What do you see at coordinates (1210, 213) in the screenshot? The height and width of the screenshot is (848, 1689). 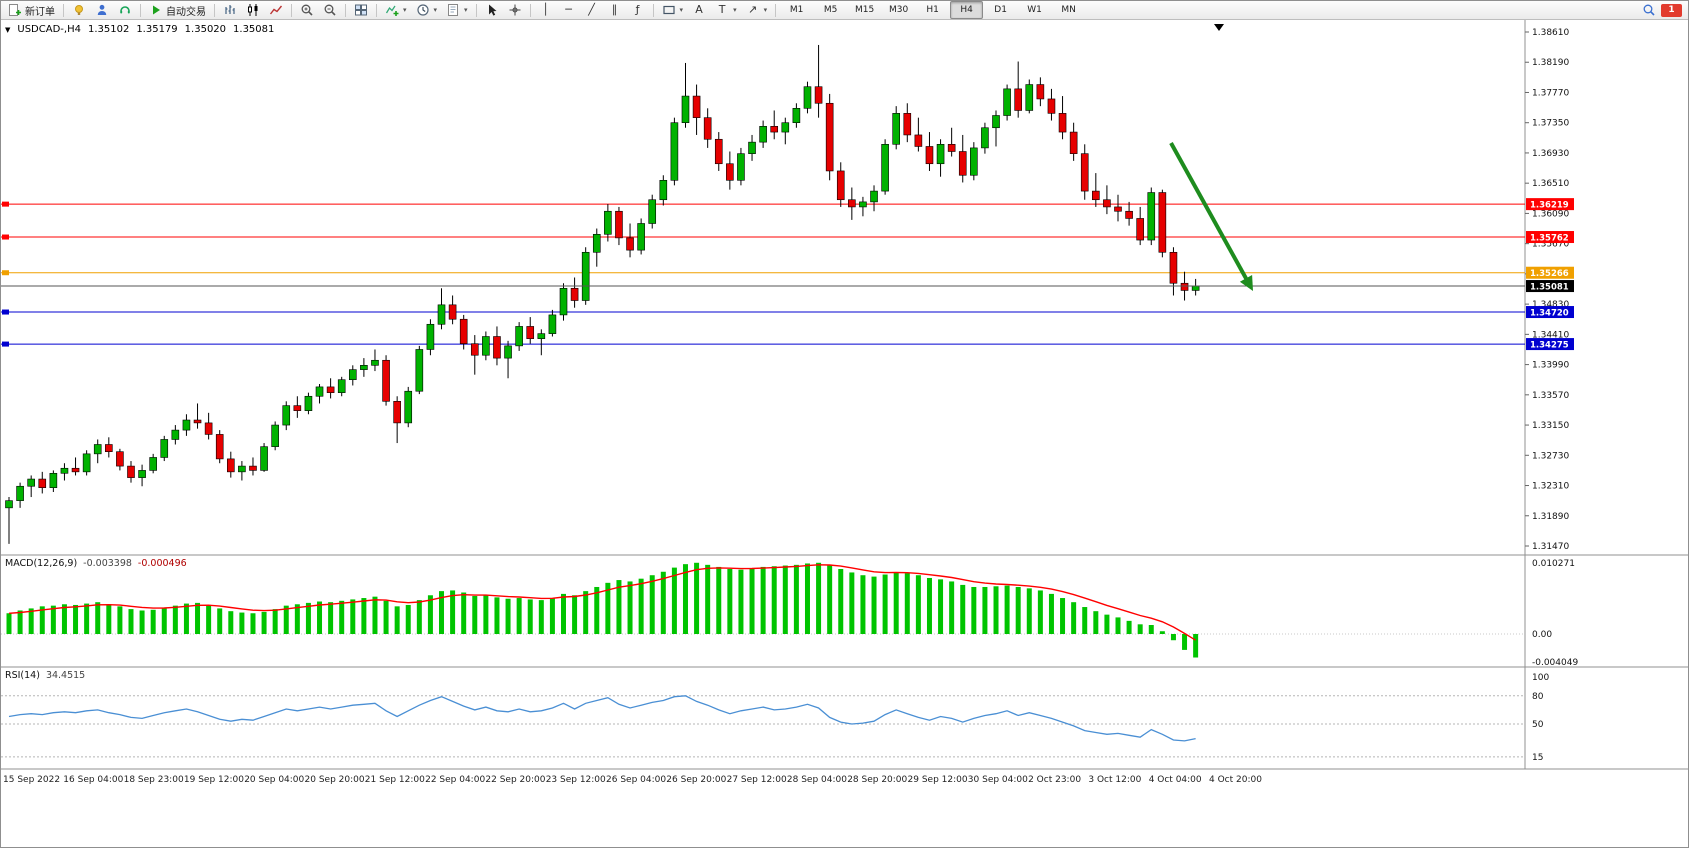 I see `trend-arrow` at bounding box center [1210, 213].